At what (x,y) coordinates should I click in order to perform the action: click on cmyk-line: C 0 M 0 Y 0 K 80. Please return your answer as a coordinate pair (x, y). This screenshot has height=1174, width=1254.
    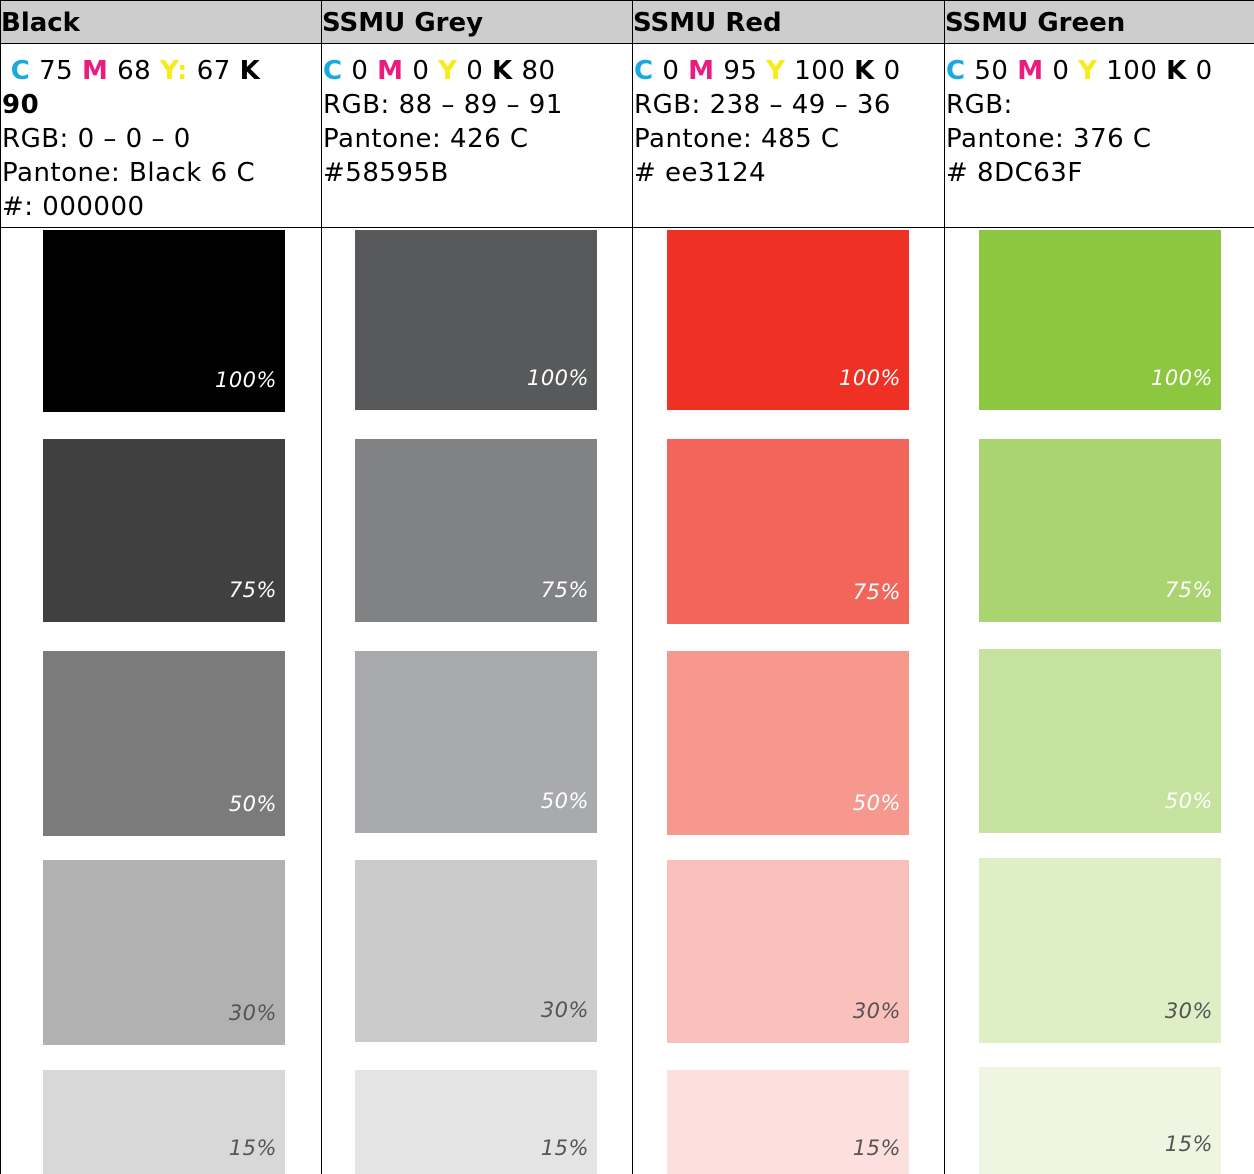
    Looking at the image, I should click on (439, 71).